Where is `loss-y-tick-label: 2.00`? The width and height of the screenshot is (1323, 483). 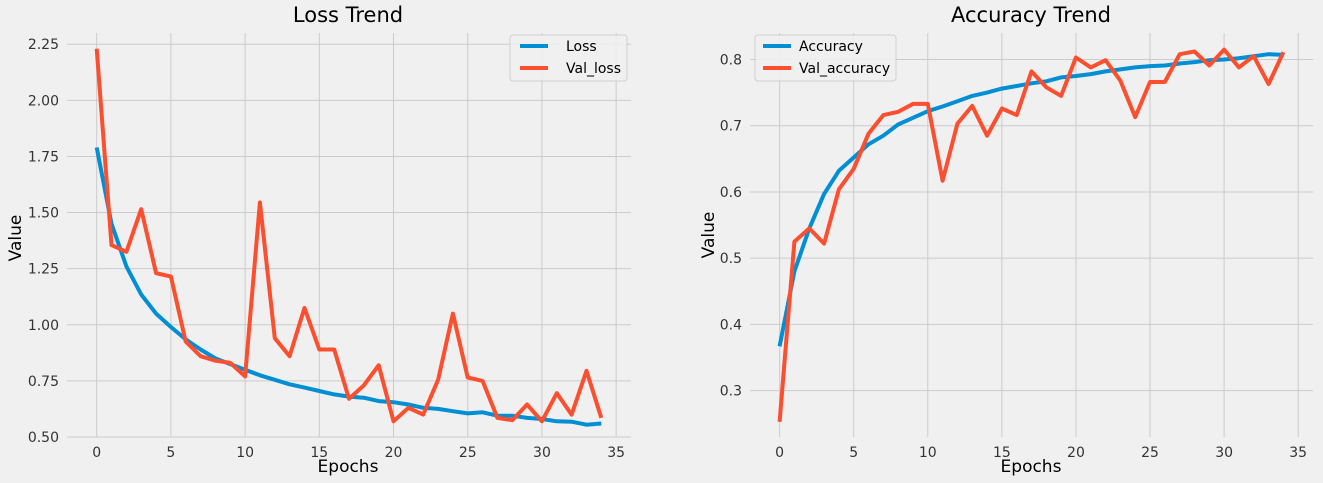 loss-y-tick-label: 2.00 is located at coordinates (43, 101).